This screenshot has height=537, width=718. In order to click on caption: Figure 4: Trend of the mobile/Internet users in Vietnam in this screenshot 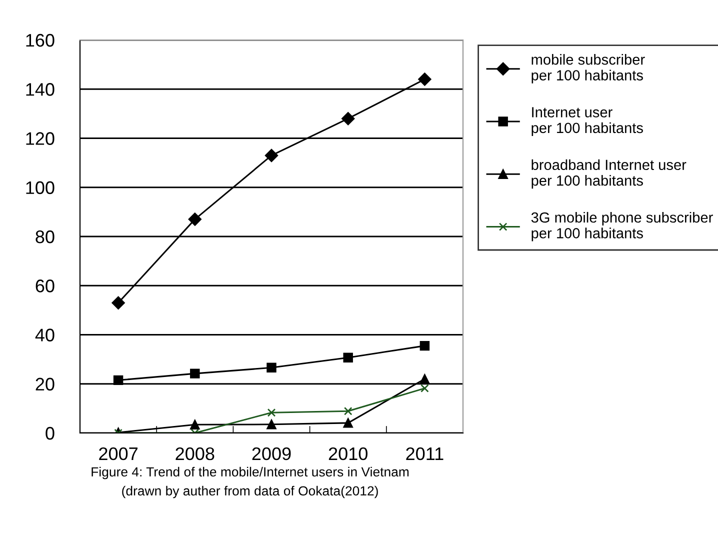, I will do `click(250, 473)`.